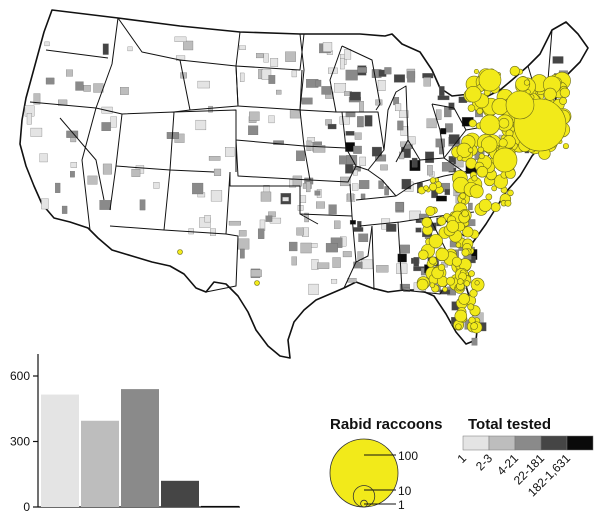  I want to click on y-tick-label: 300, so click(20, 442).